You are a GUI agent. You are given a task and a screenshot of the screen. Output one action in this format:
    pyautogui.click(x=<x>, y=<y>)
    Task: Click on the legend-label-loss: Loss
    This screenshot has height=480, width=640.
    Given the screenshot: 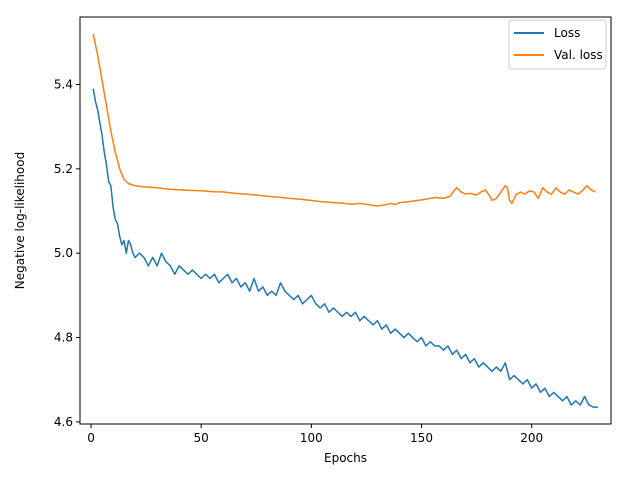 What is the action you would take?
    pyautogui.click(x=567, y=33)
    